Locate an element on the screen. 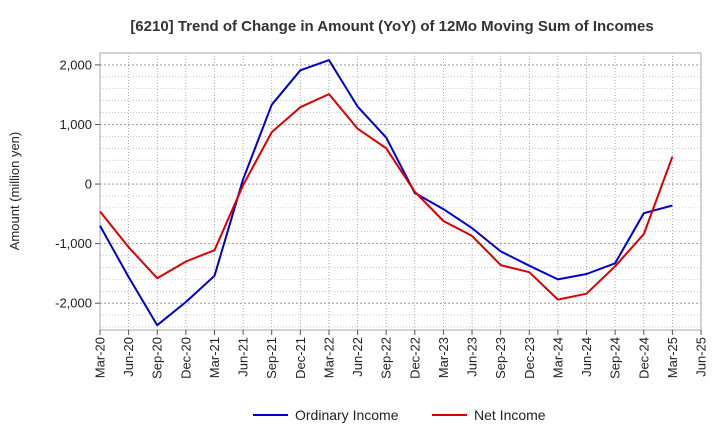  x-tick-label: Sep-24 is located at coordinates (615, 358).